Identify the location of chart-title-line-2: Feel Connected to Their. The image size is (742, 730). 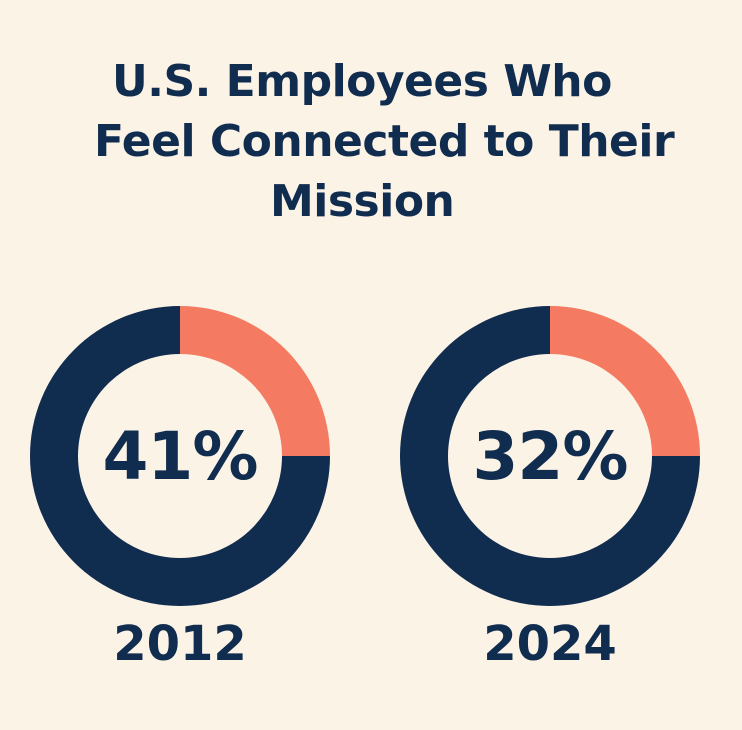
(384, 141).